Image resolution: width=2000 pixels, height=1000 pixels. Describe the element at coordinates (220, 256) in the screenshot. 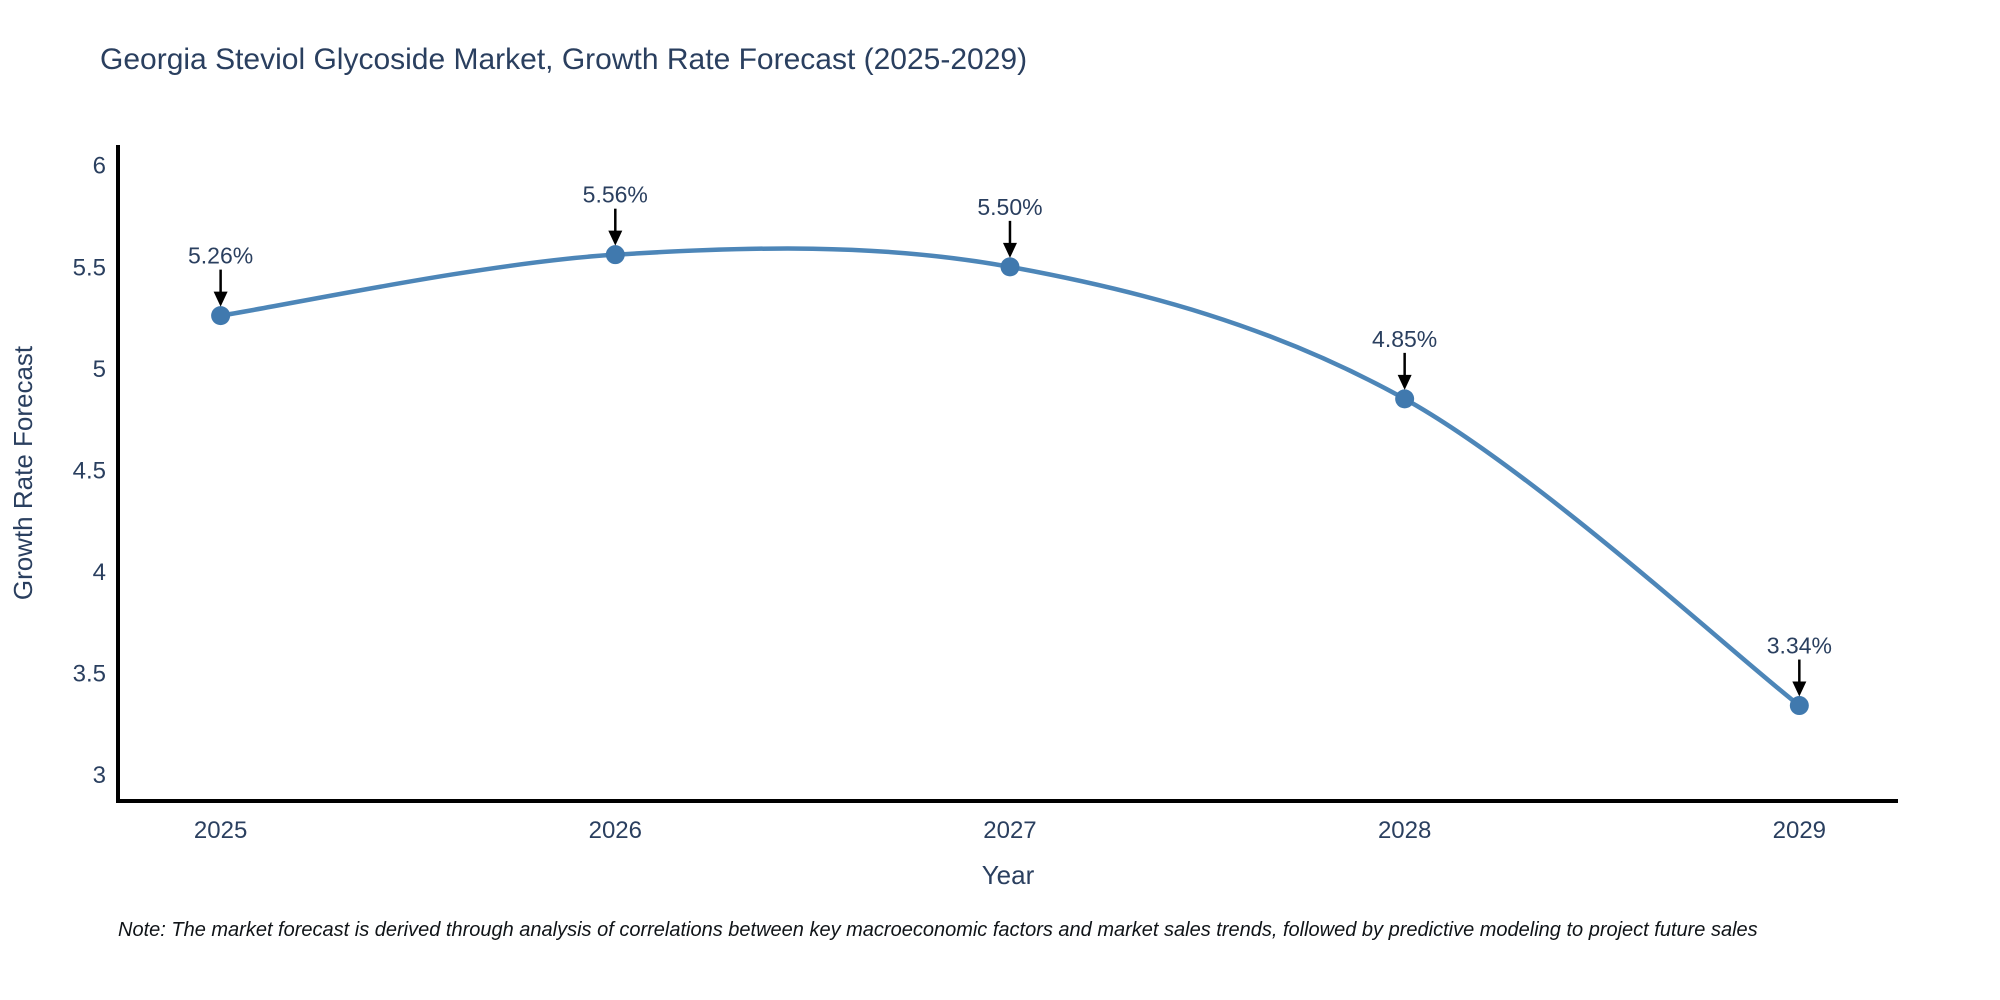

I see `data-point-label: 5.26%` at that location.